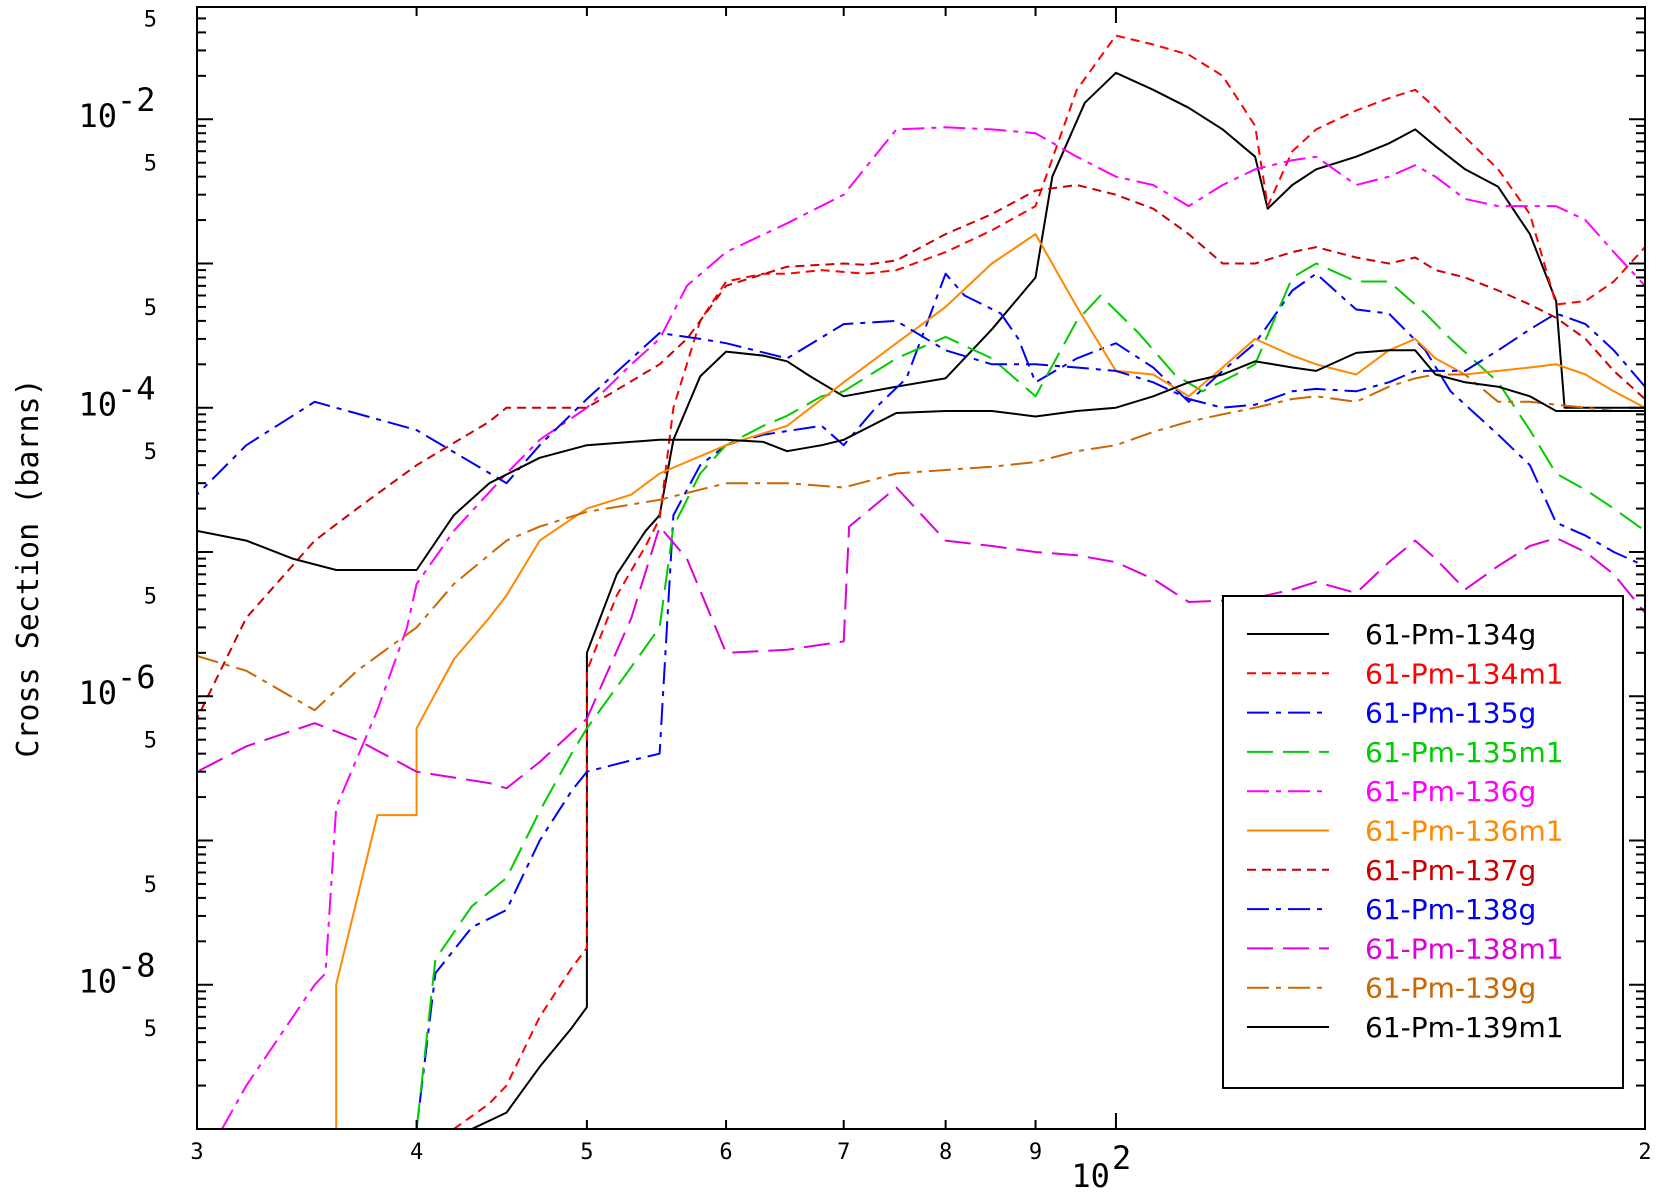  I want to click on legend-item: 61-Pm-136m1, so click(1405, 831).